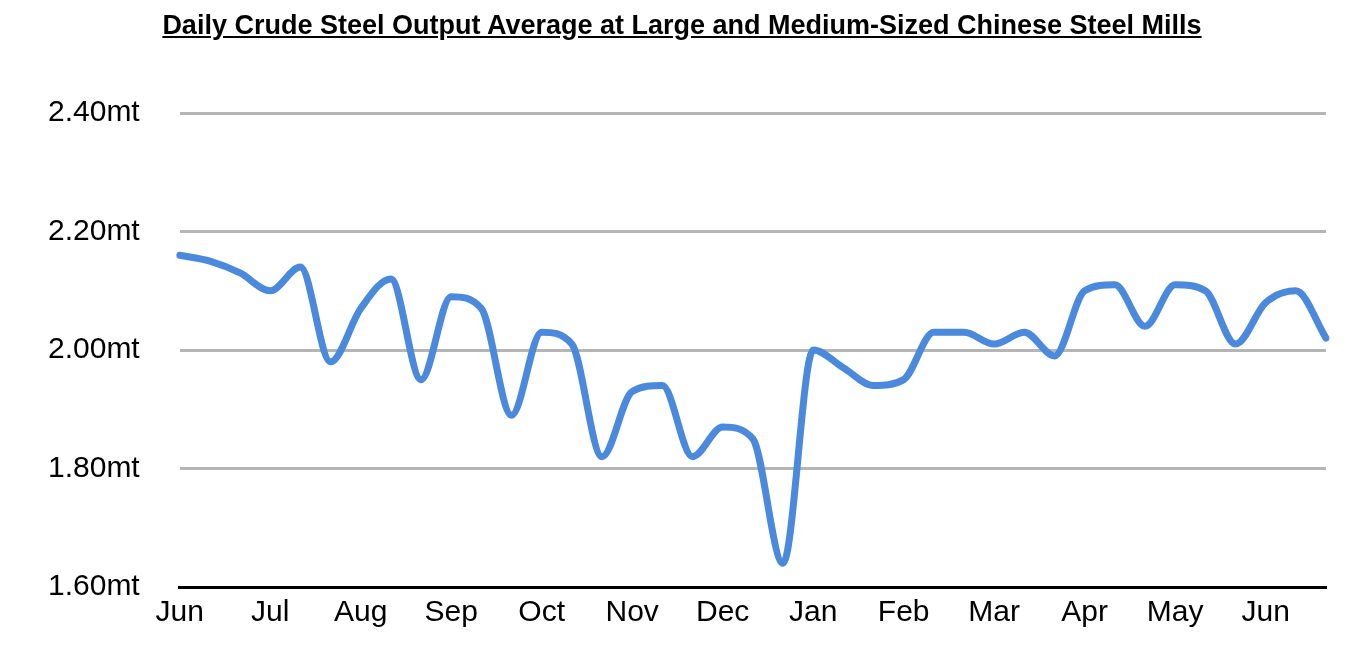  I want to click on x-tick-label: Apr, so click(1085, 611).